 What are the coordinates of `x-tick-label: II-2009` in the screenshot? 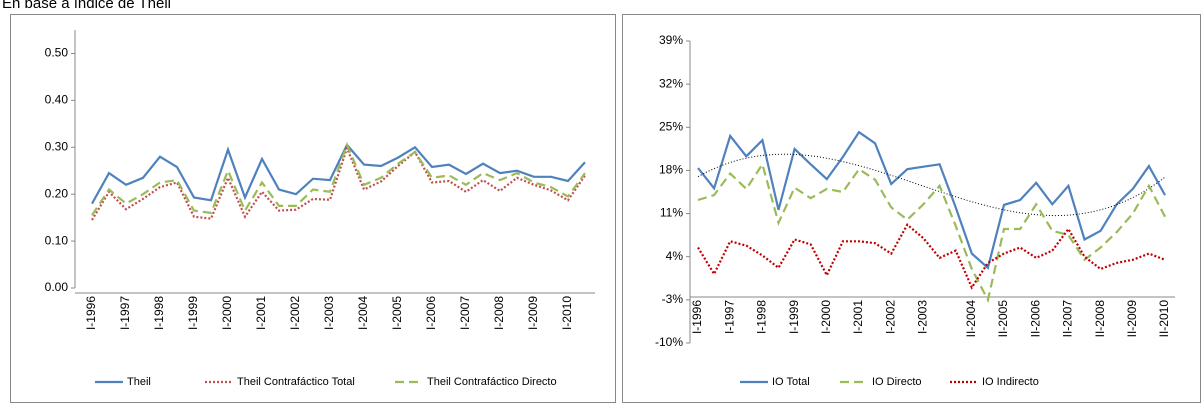 It's located at (1132, 319).